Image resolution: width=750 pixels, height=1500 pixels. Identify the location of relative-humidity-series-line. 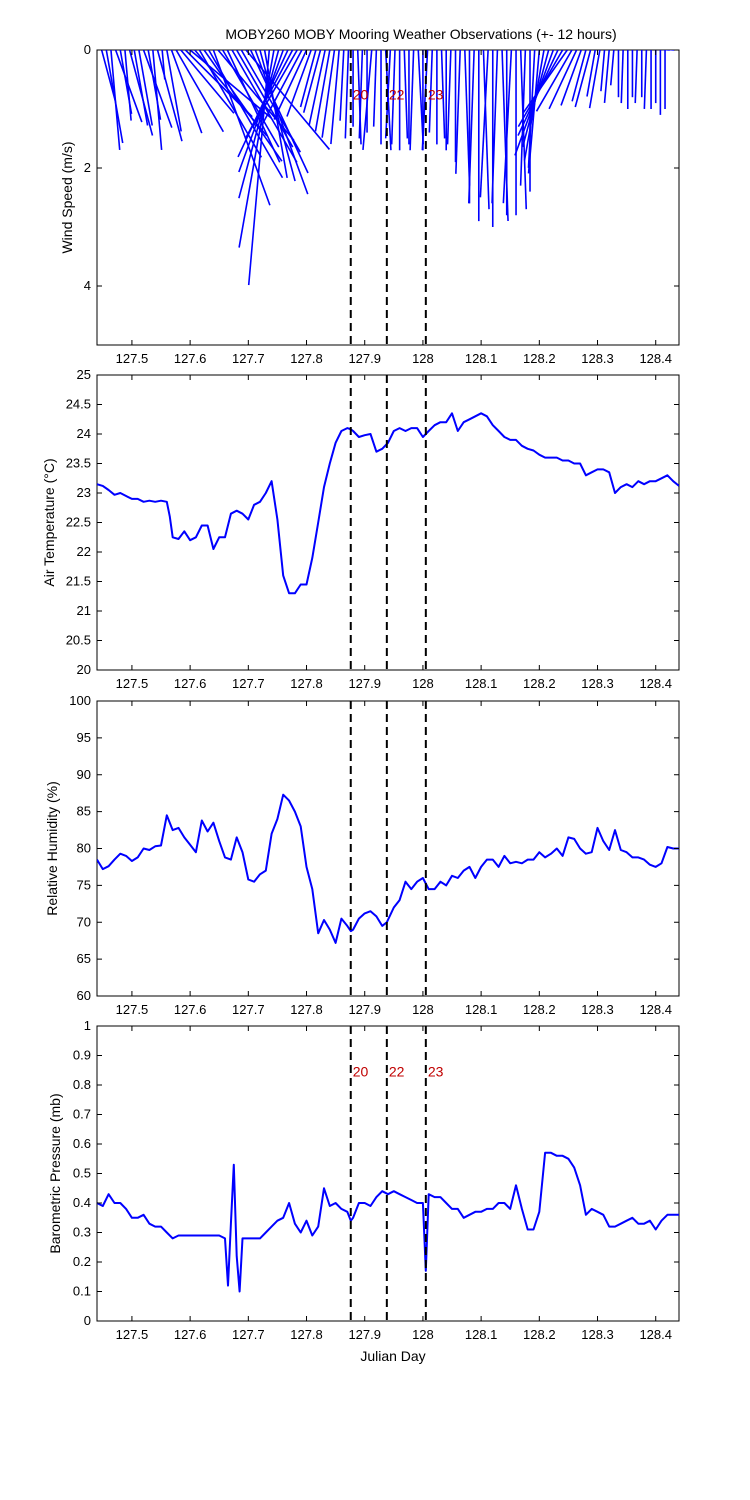
(388, 868).